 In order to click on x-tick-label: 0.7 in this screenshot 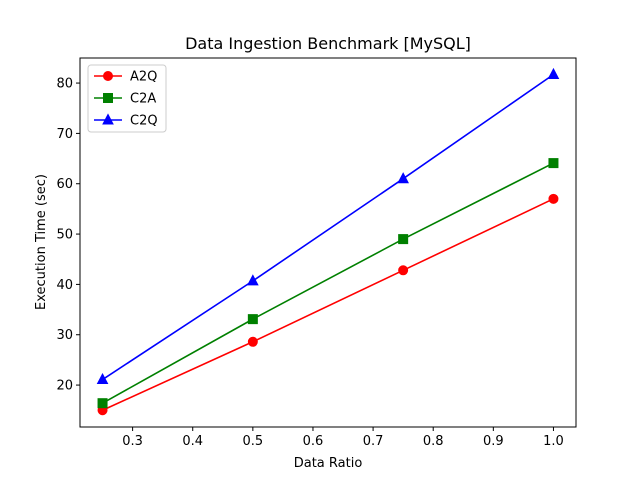, I will do `click(373, 441)`.